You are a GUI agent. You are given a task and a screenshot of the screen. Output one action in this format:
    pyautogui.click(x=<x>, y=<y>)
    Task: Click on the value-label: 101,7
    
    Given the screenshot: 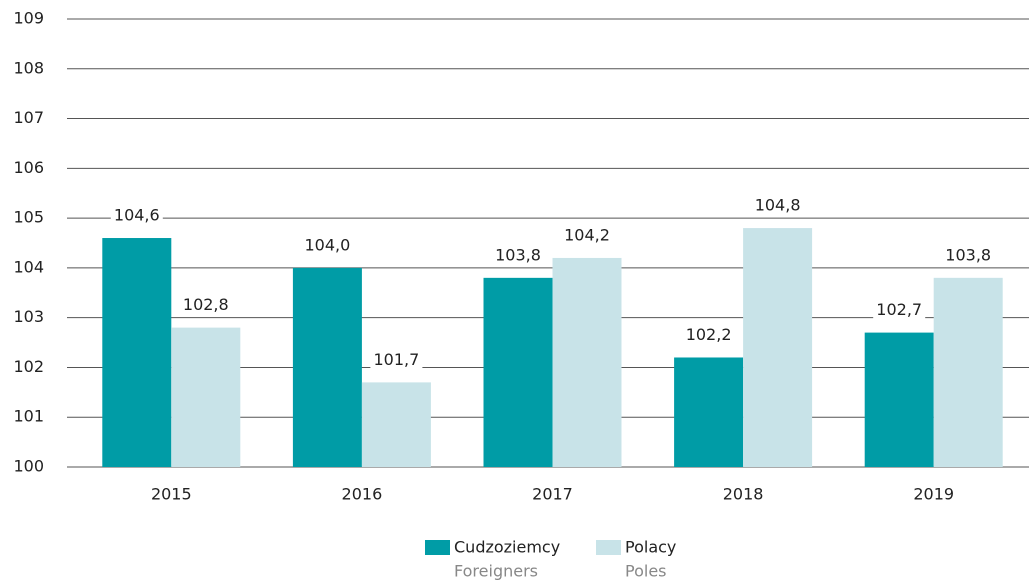 What is the action you would take?
    pyautogui.click(x=396, y=359)
    